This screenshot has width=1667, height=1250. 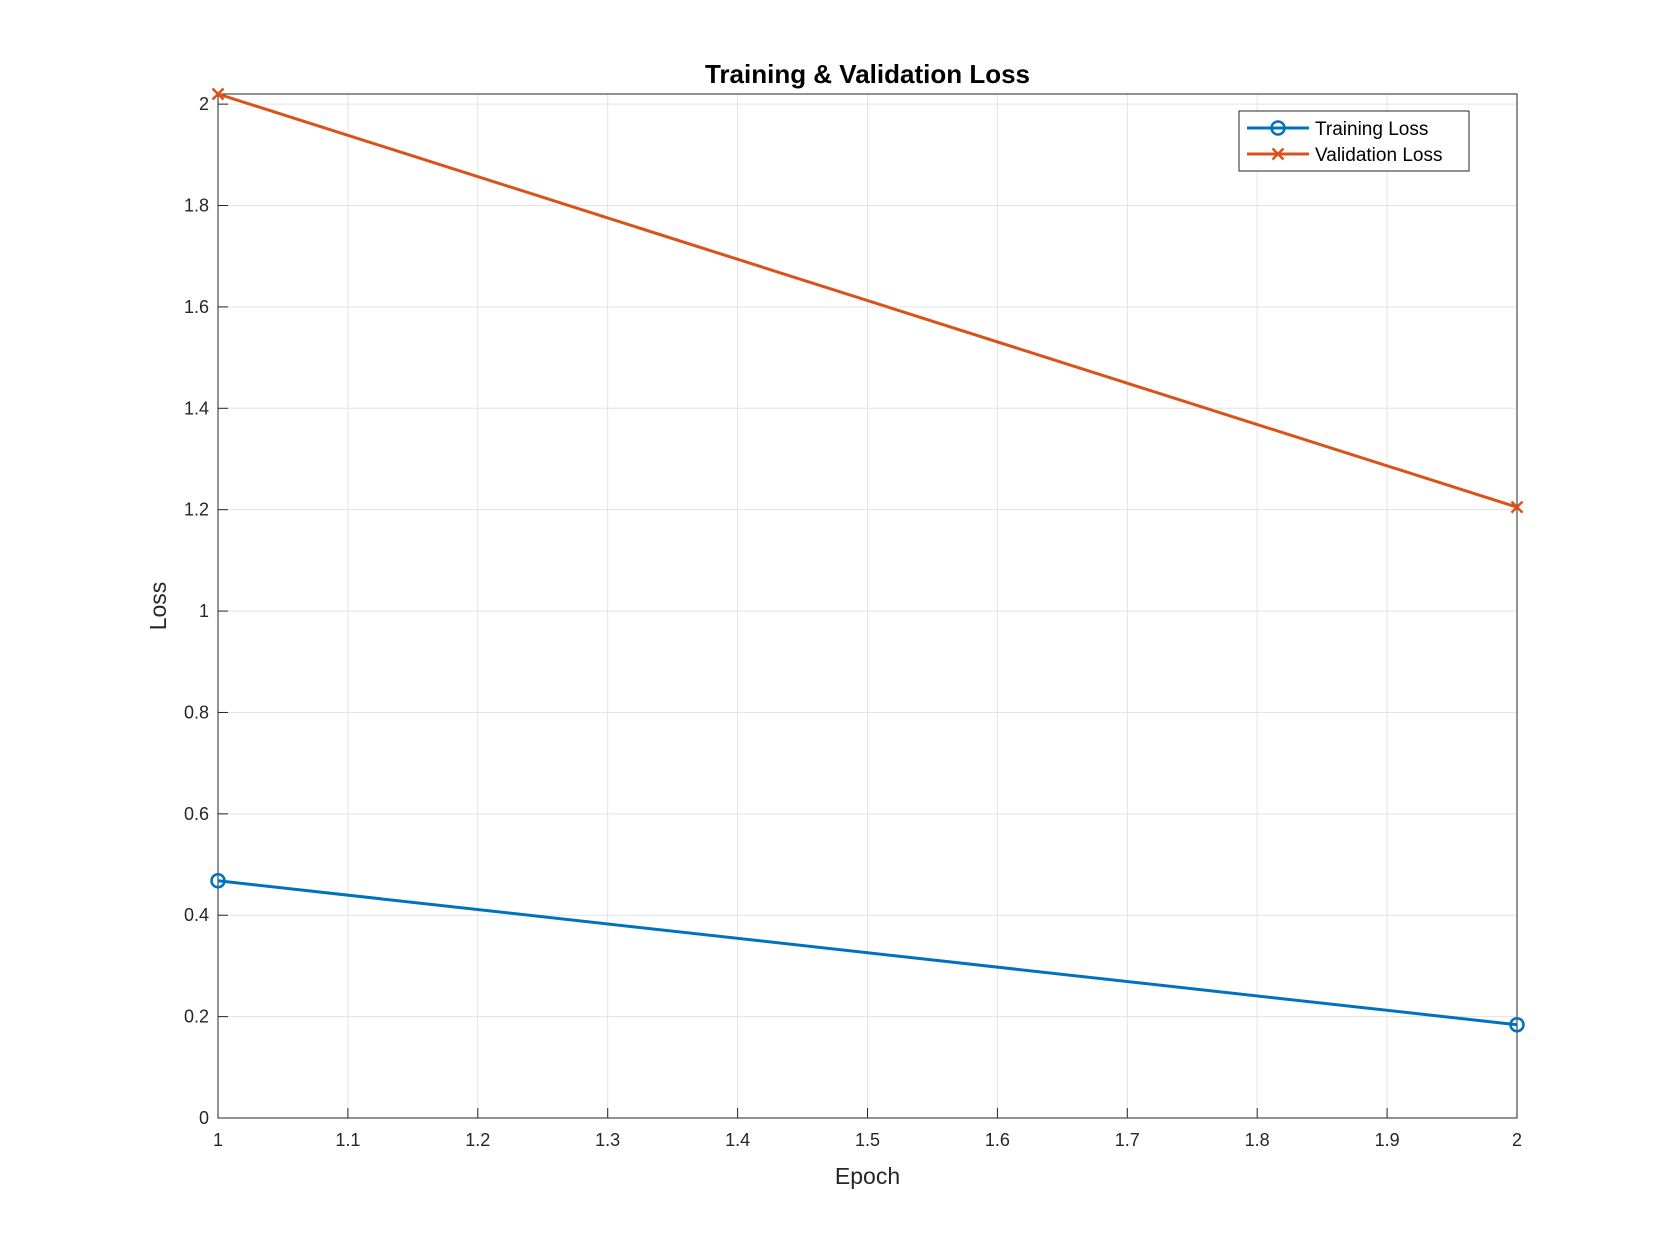 What do you see at coordinates (196, 1017) in the screenshot?
I see `y-tick-label: 0.2` at bounding box center [196, 1017].